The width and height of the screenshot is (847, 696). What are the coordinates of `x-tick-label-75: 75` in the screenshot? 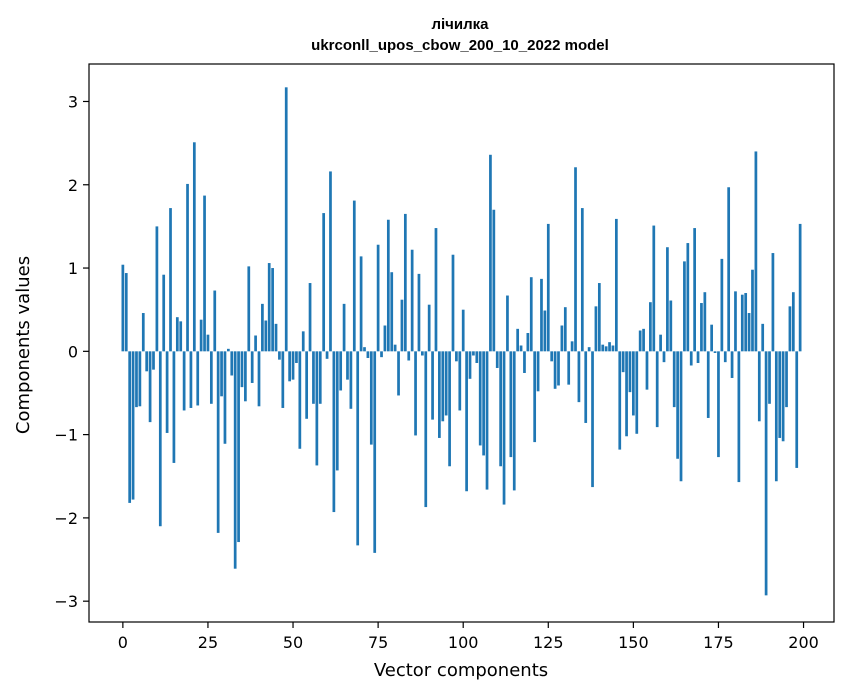 It's located at (378, 642).